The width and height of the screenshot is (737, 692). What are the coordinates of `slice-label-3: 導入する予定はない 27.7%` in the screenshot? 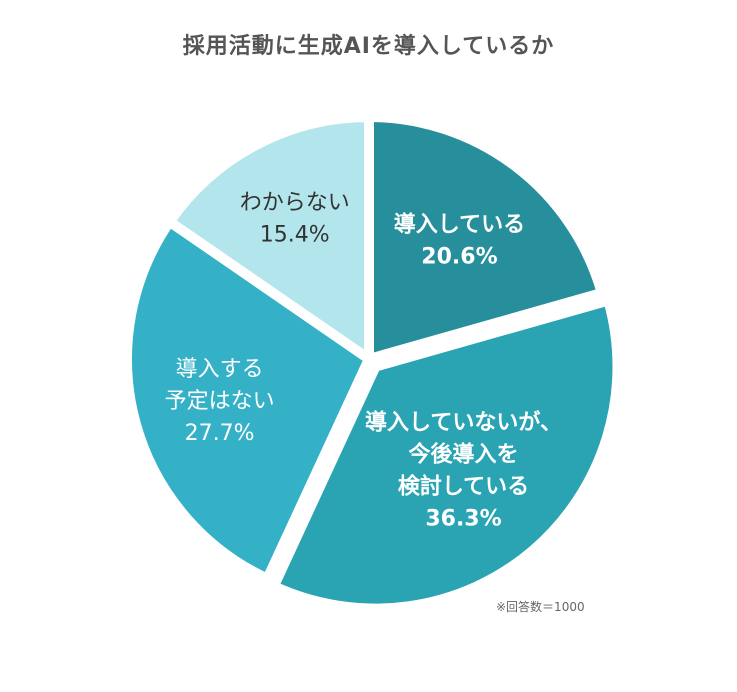 It's located at (220, 401).